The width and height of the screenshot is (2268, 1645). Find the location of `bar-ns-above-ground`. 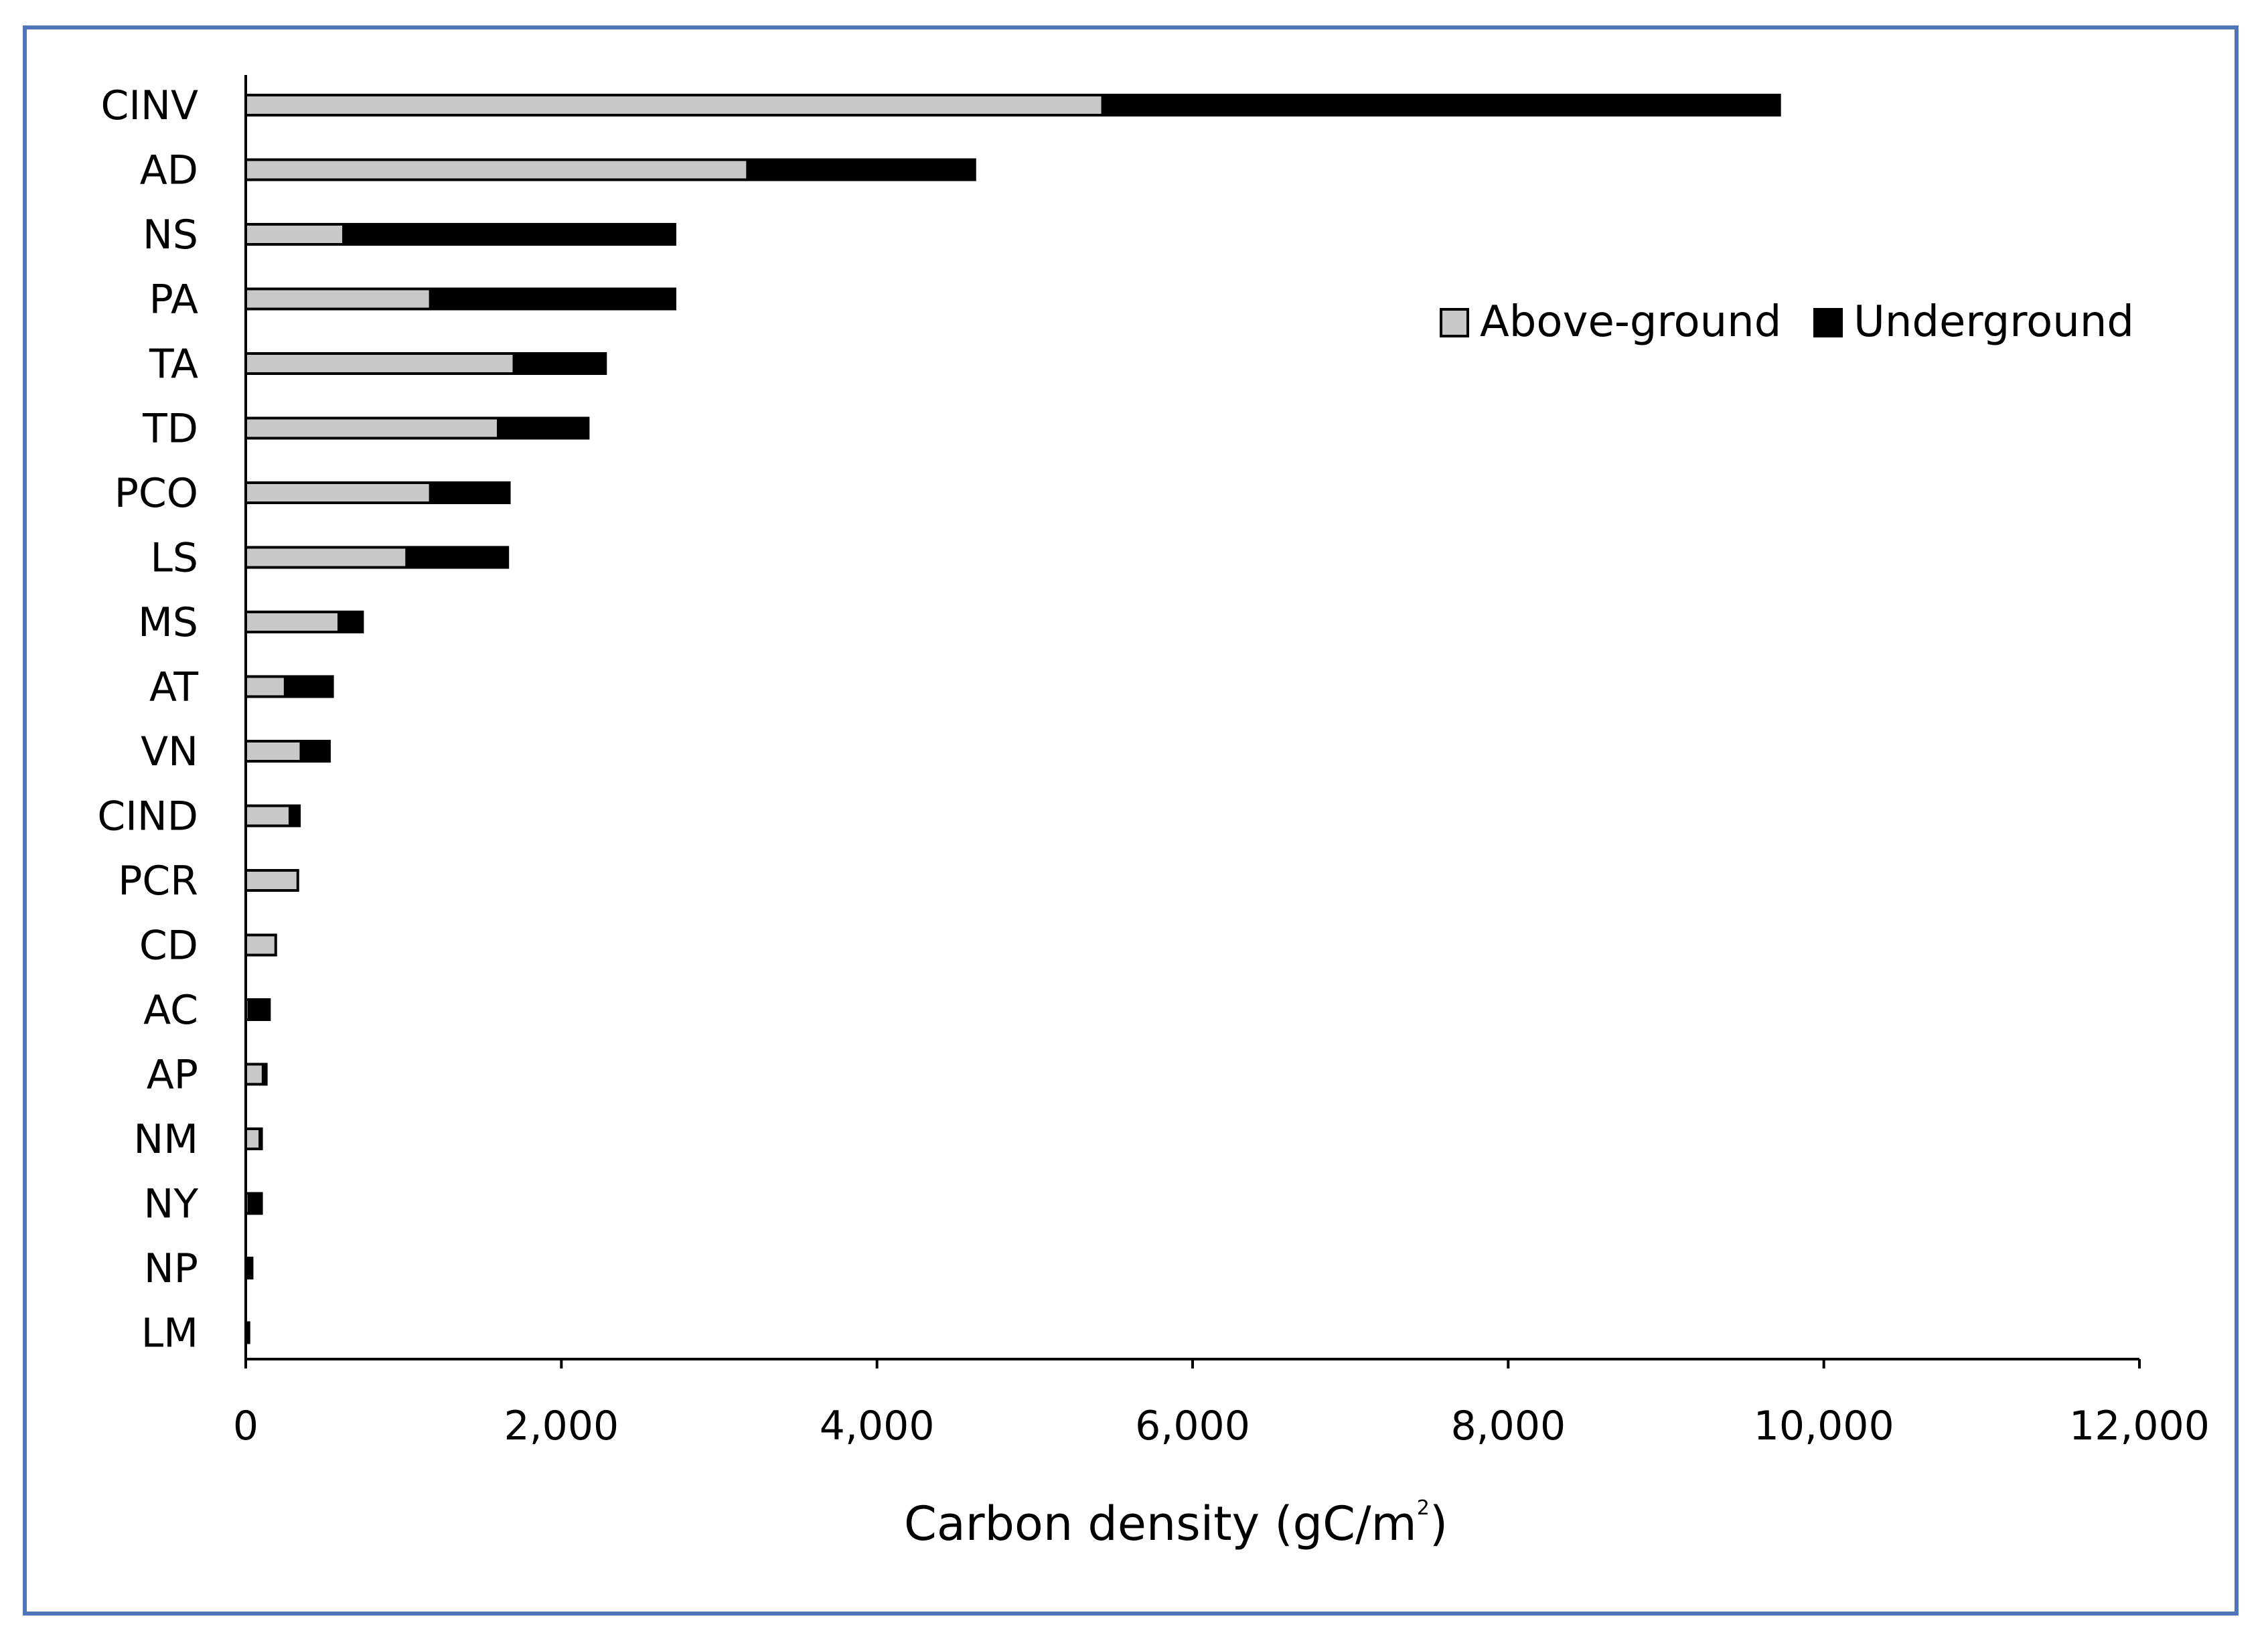

bar-ns-above-ground is located at coordinates (295, 235).